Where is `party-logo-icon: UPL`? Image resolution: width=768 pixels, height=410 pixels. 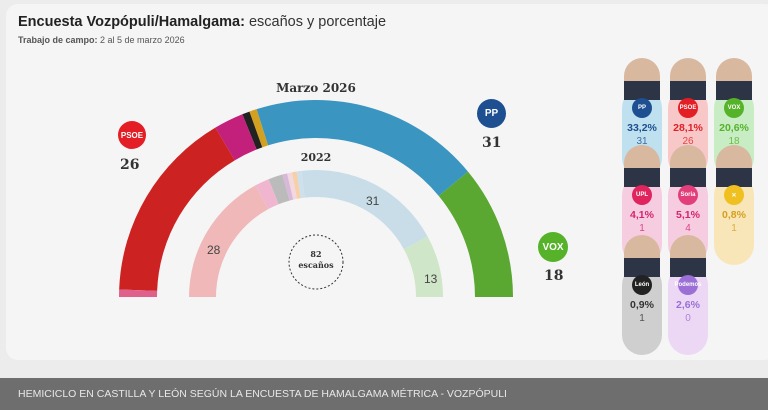
party-logo-icon: UPL is located at coordinates (642, 195).